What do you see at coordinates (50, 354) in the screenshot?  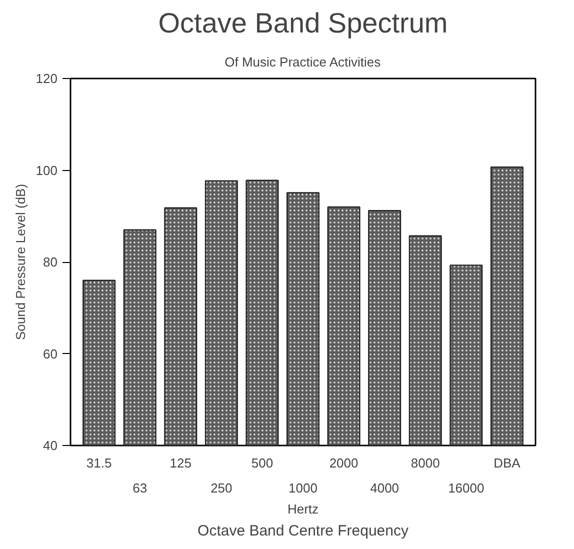 I see `y-tick-label: 60` at bounding box center [50, 354].